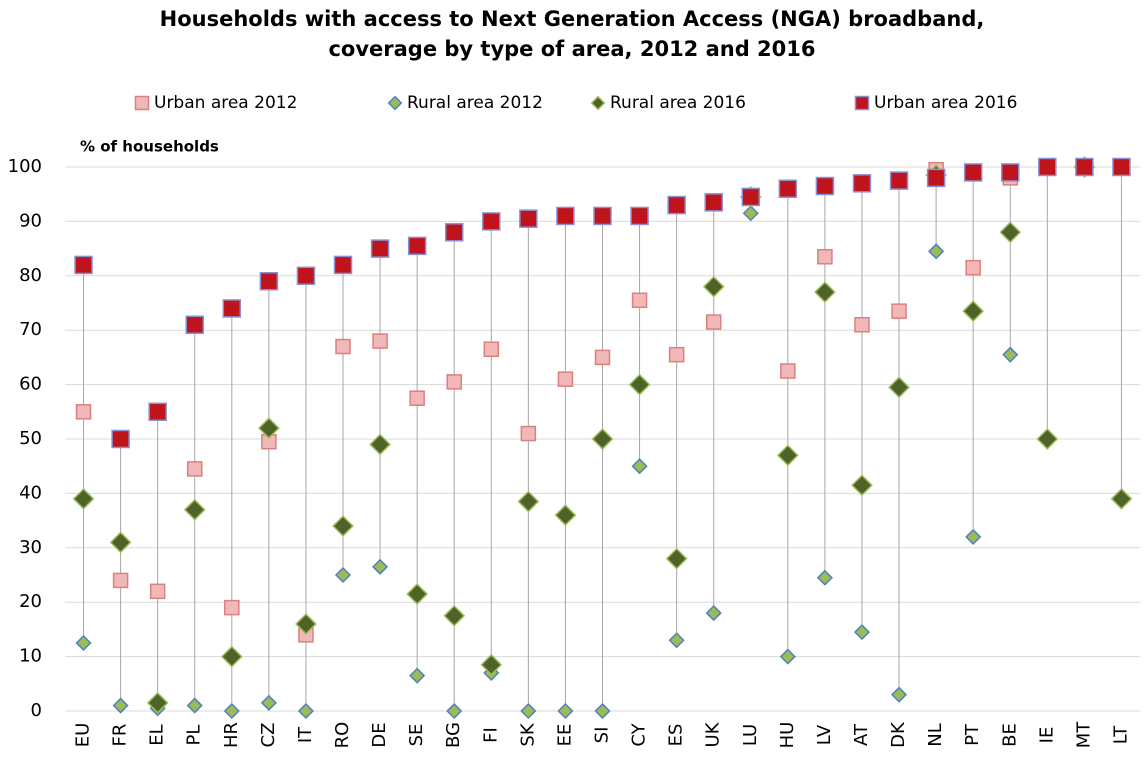  Describe the element at coordinates (787, 735) in the screenshot. I see `x-tick-label: HU` at that location.